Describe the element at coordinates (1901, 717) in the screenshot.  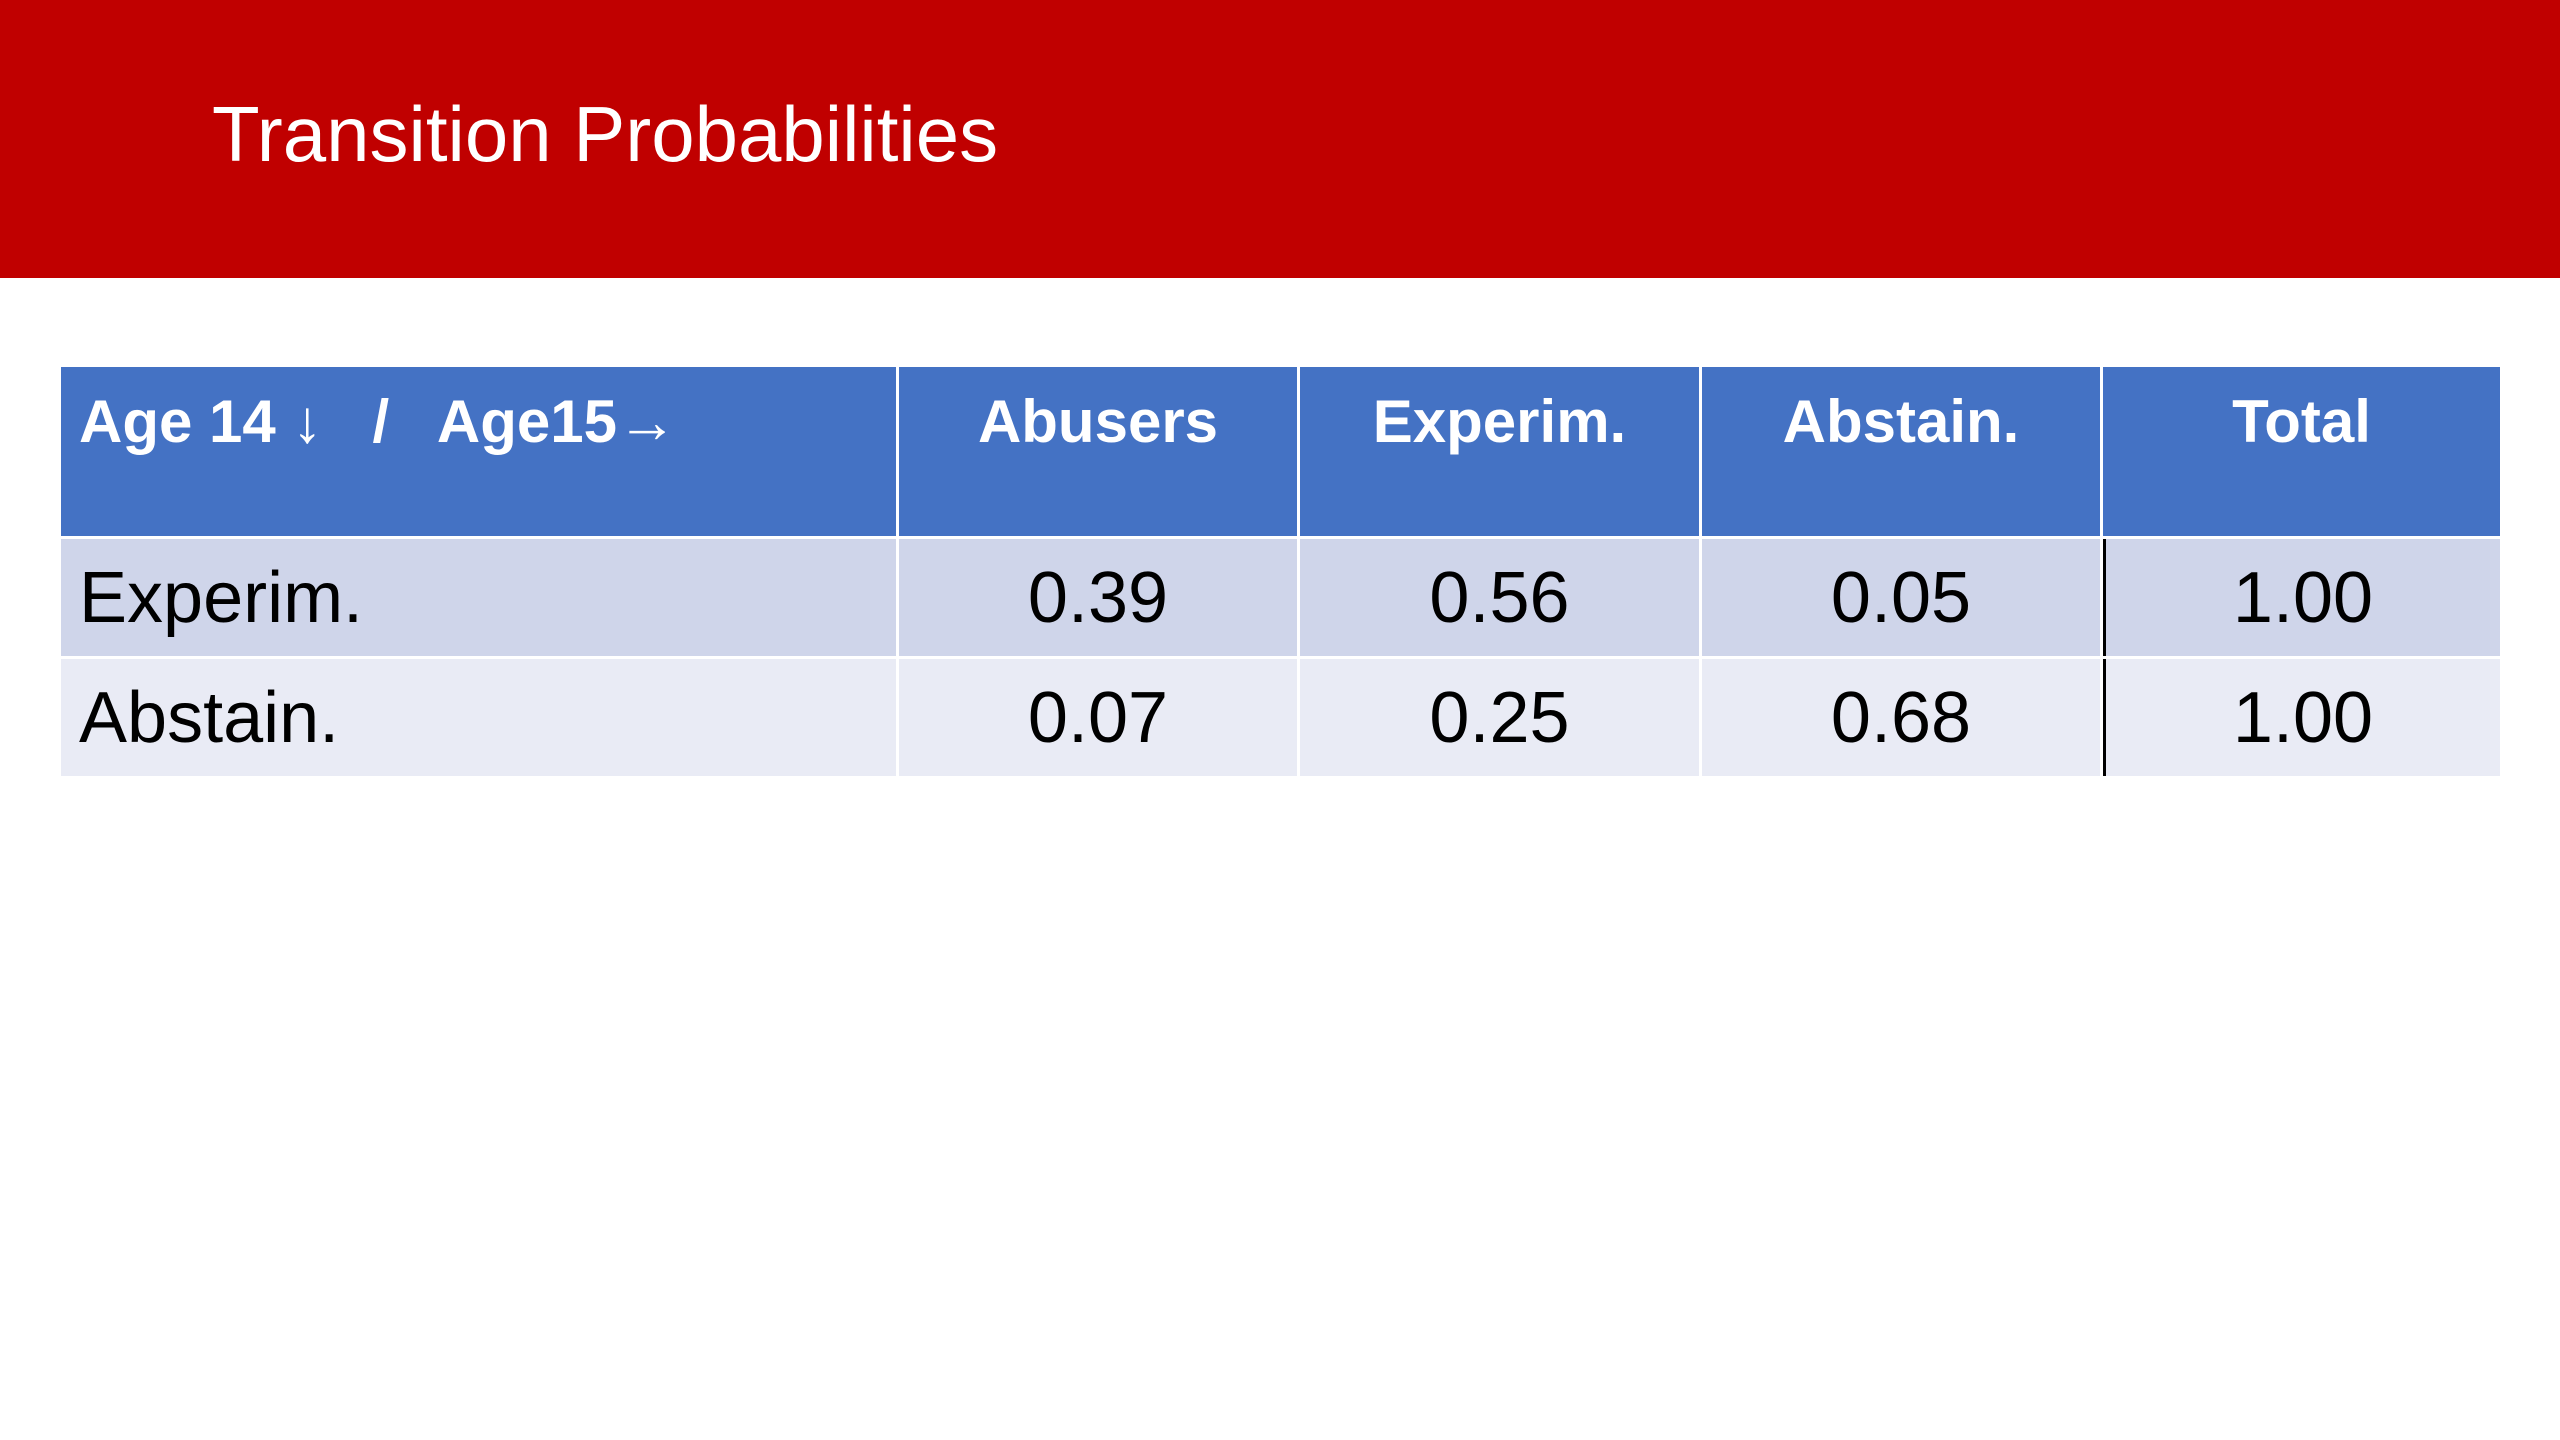
I see `table-cell: 0.68` at that location.